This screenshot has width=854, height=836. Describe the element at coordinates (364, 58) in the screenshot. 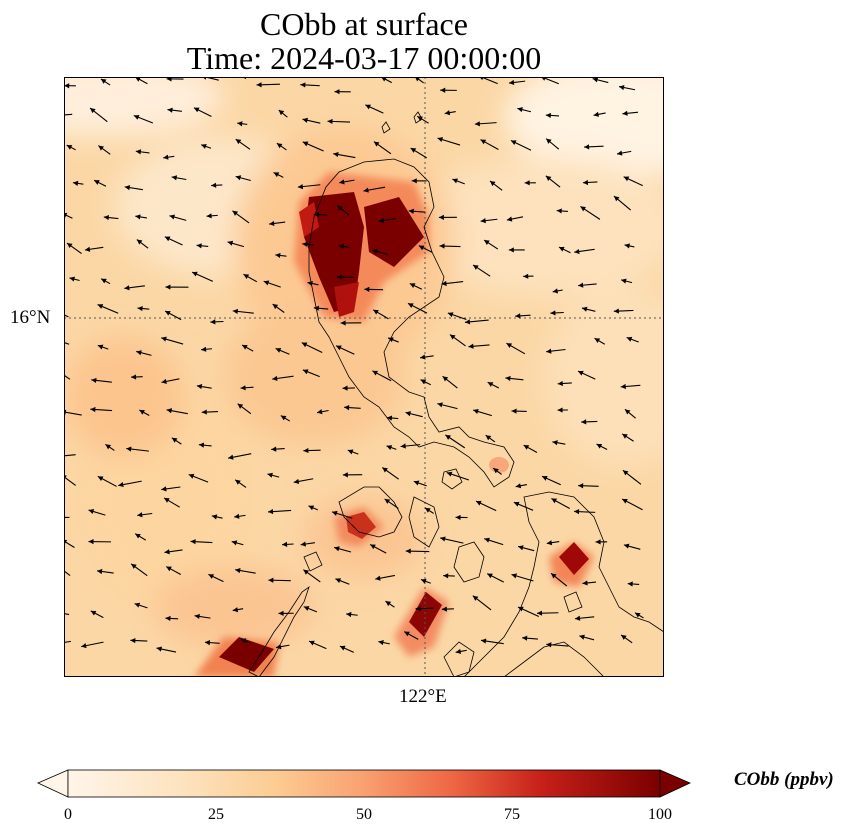

I see `map-title-line2: Time: 2024-03-17 00:00:00` at that location.